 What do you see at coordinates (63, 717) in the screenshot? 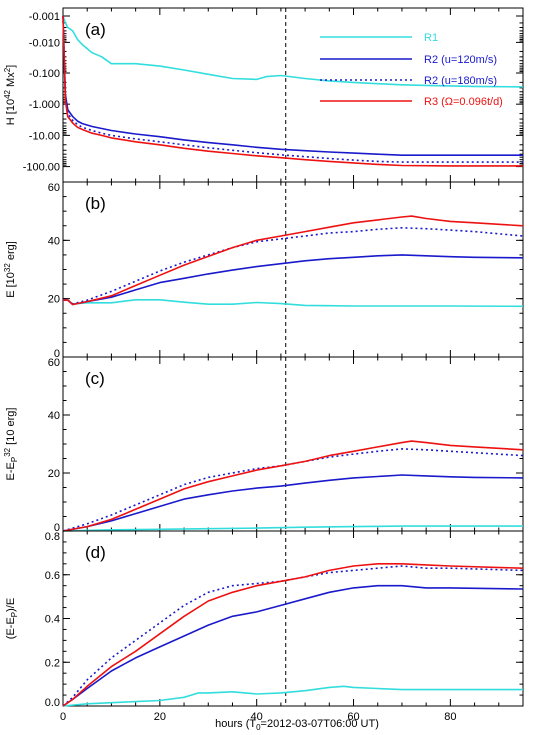
I see `x-tick-label: 0` at bounding box center [63, 717].